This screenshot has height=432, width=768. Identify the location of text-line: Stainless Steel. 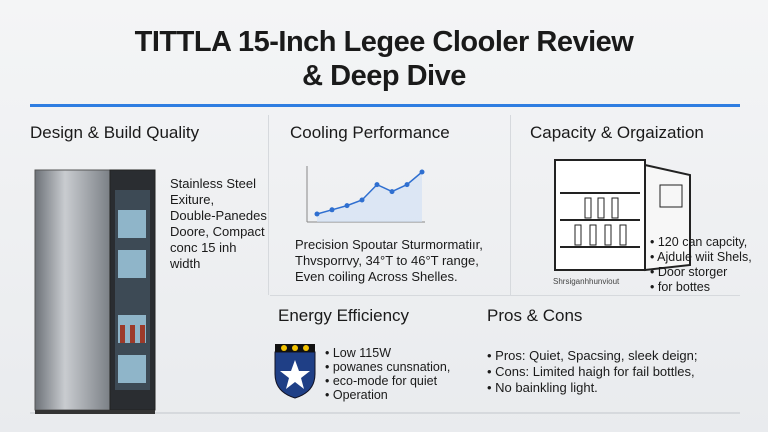
(213, 183).